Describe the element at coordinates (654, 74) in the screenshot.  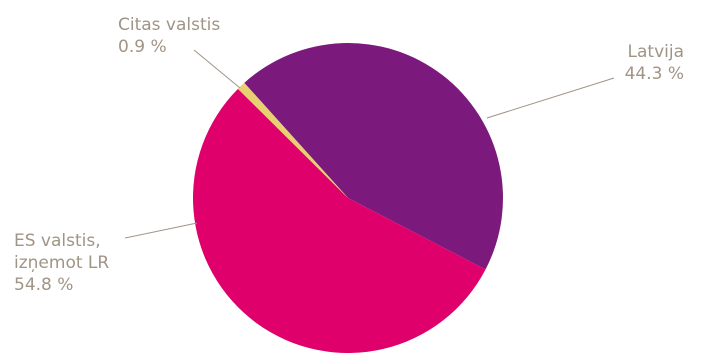
I see `slice-value-text: 44.3 %` at that location.